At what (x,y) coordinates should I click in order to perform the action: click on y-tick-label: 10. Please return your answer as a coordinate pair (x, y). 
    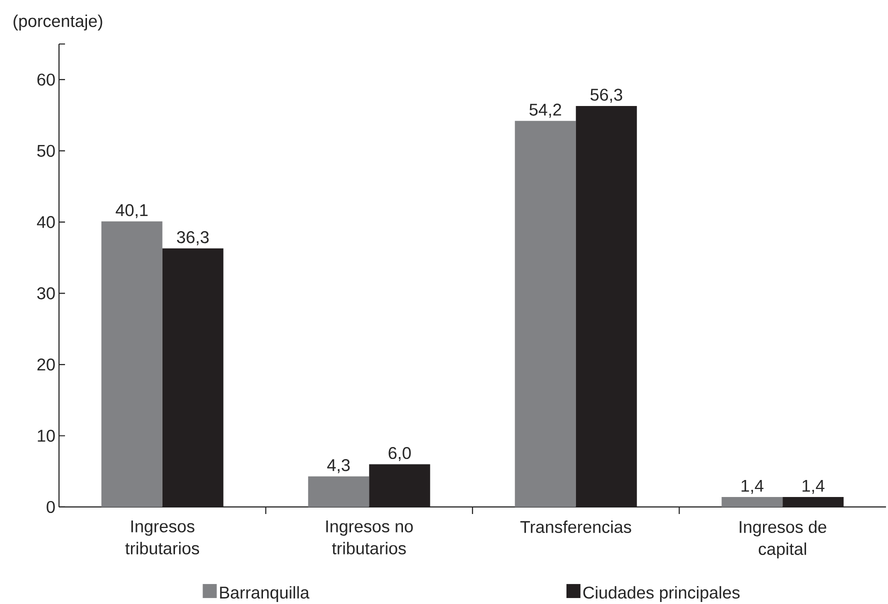
    Looking at the image, I should click on (46, 436).